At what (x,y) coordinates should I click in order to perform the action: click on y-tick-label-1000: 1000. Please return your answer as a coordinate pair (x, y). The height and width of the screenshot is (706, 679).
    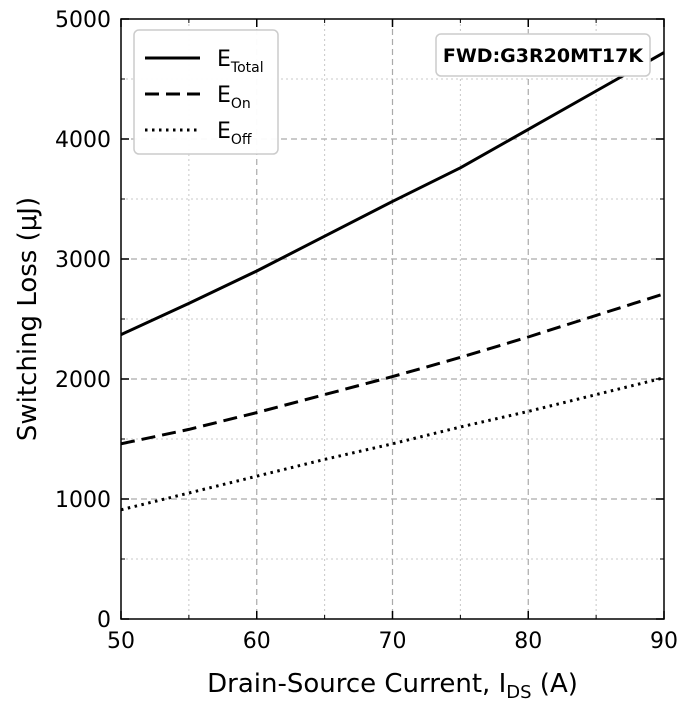
    Looking at the image, I should click on (83, 500).